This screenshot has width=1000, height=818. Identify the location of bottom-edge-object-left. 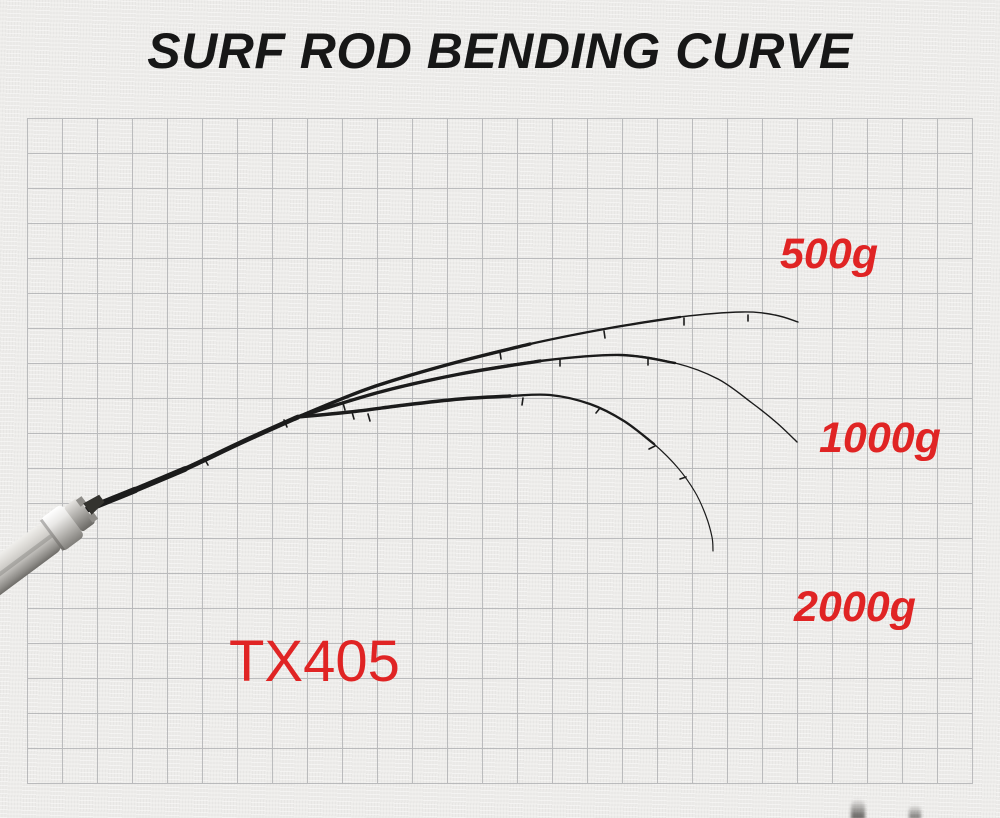
(858, 808).